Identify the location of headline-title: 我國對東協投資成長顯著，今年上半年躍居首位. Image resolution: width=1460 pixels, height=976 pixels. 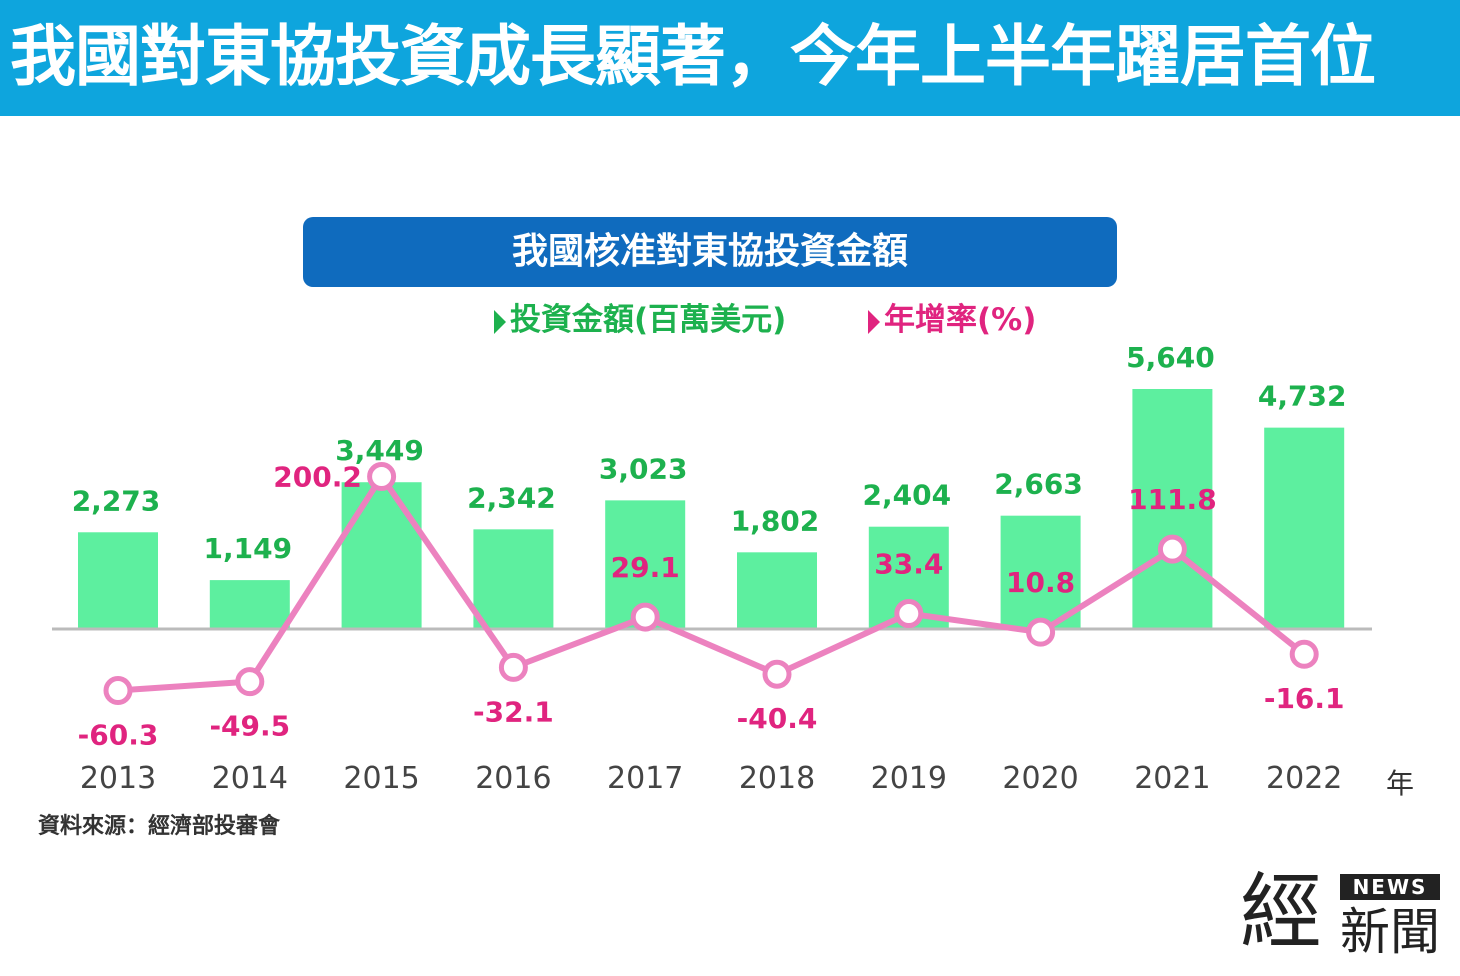
(693, 56).